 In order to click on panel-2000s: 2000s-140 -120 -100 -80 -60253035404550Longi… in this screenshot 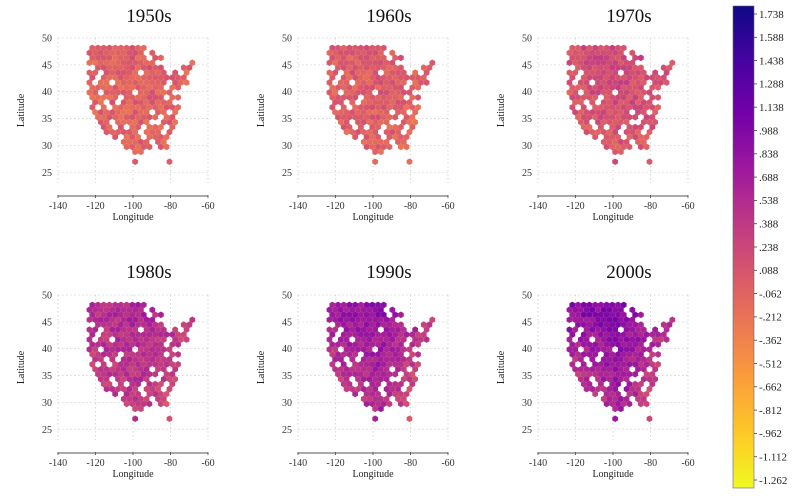, I will do `click(595, 371)`.